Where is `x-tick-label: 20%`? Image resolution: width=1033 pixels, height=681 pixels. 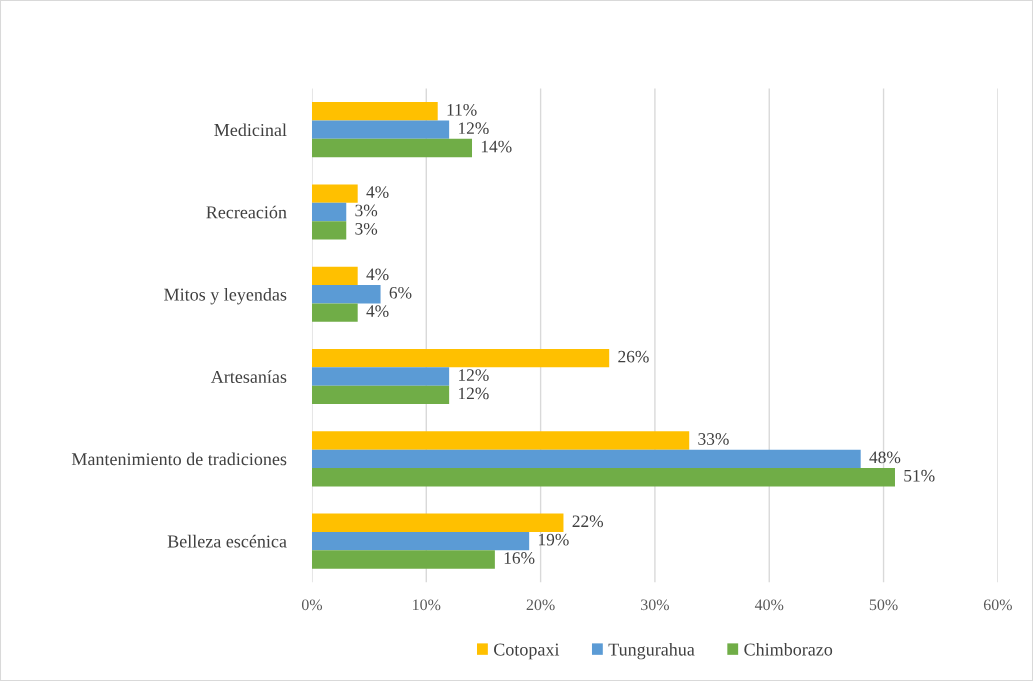
x-tick-label: 20% is located at coordinates (540, 605).